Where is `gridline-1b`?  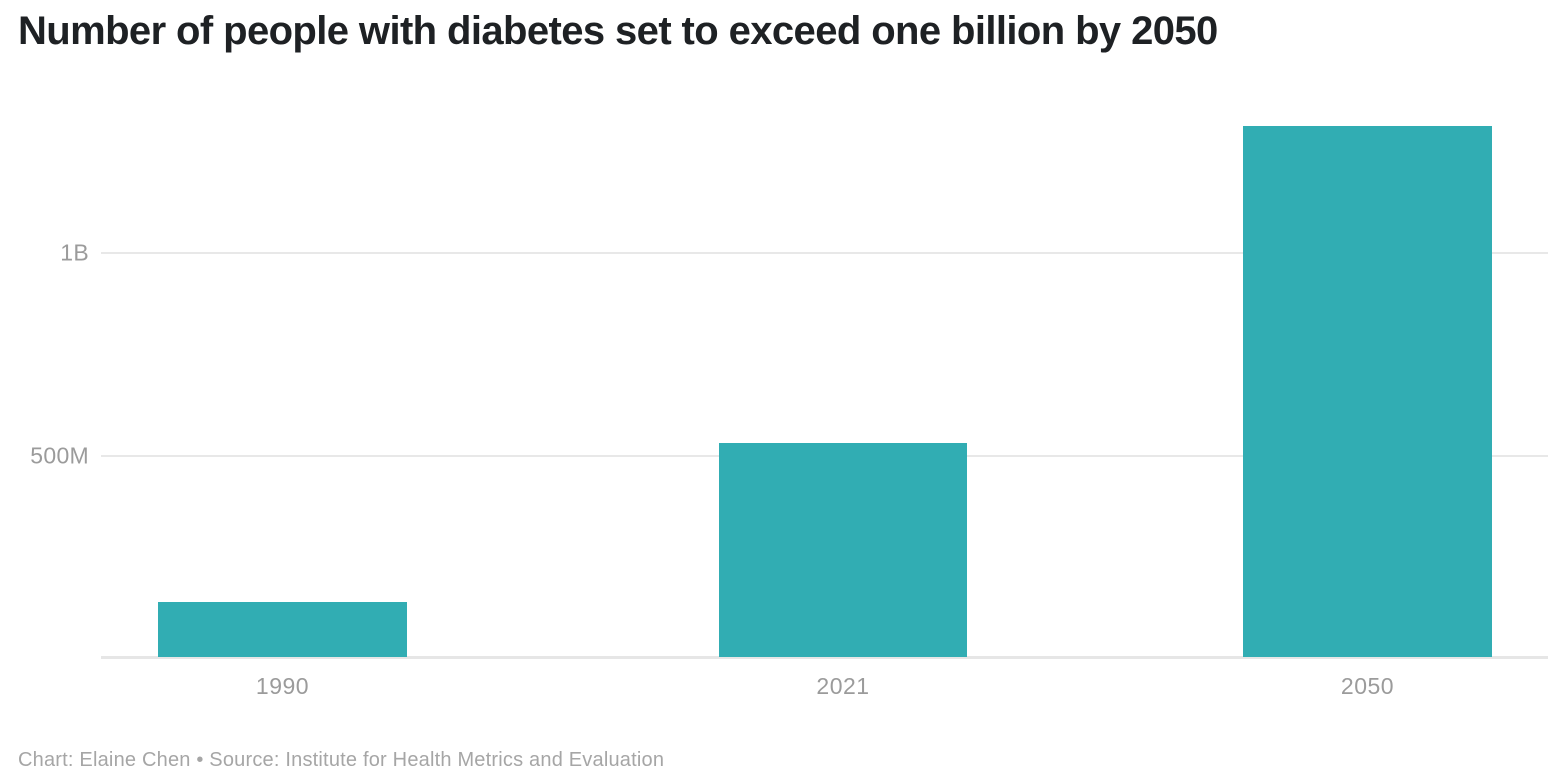 gridline-1b is located at coordinates (824, 253).